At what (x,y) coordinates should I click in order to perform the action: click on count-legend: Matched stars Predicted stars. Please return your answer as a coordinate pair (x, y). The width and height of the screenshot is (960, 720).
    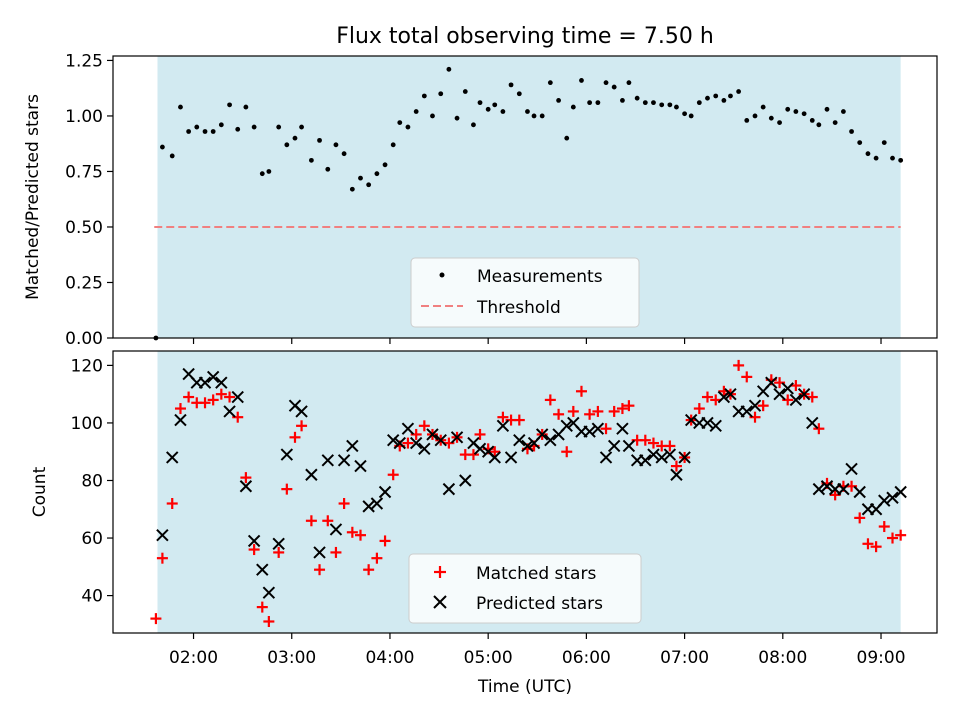
    Looking at the image, I should click on (525, 588).